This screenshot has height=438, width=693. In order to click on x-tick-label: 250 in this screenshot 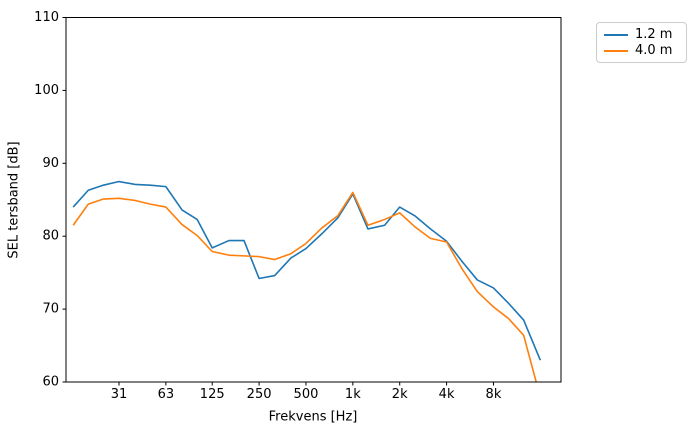, I will do `click(259, 394)`.